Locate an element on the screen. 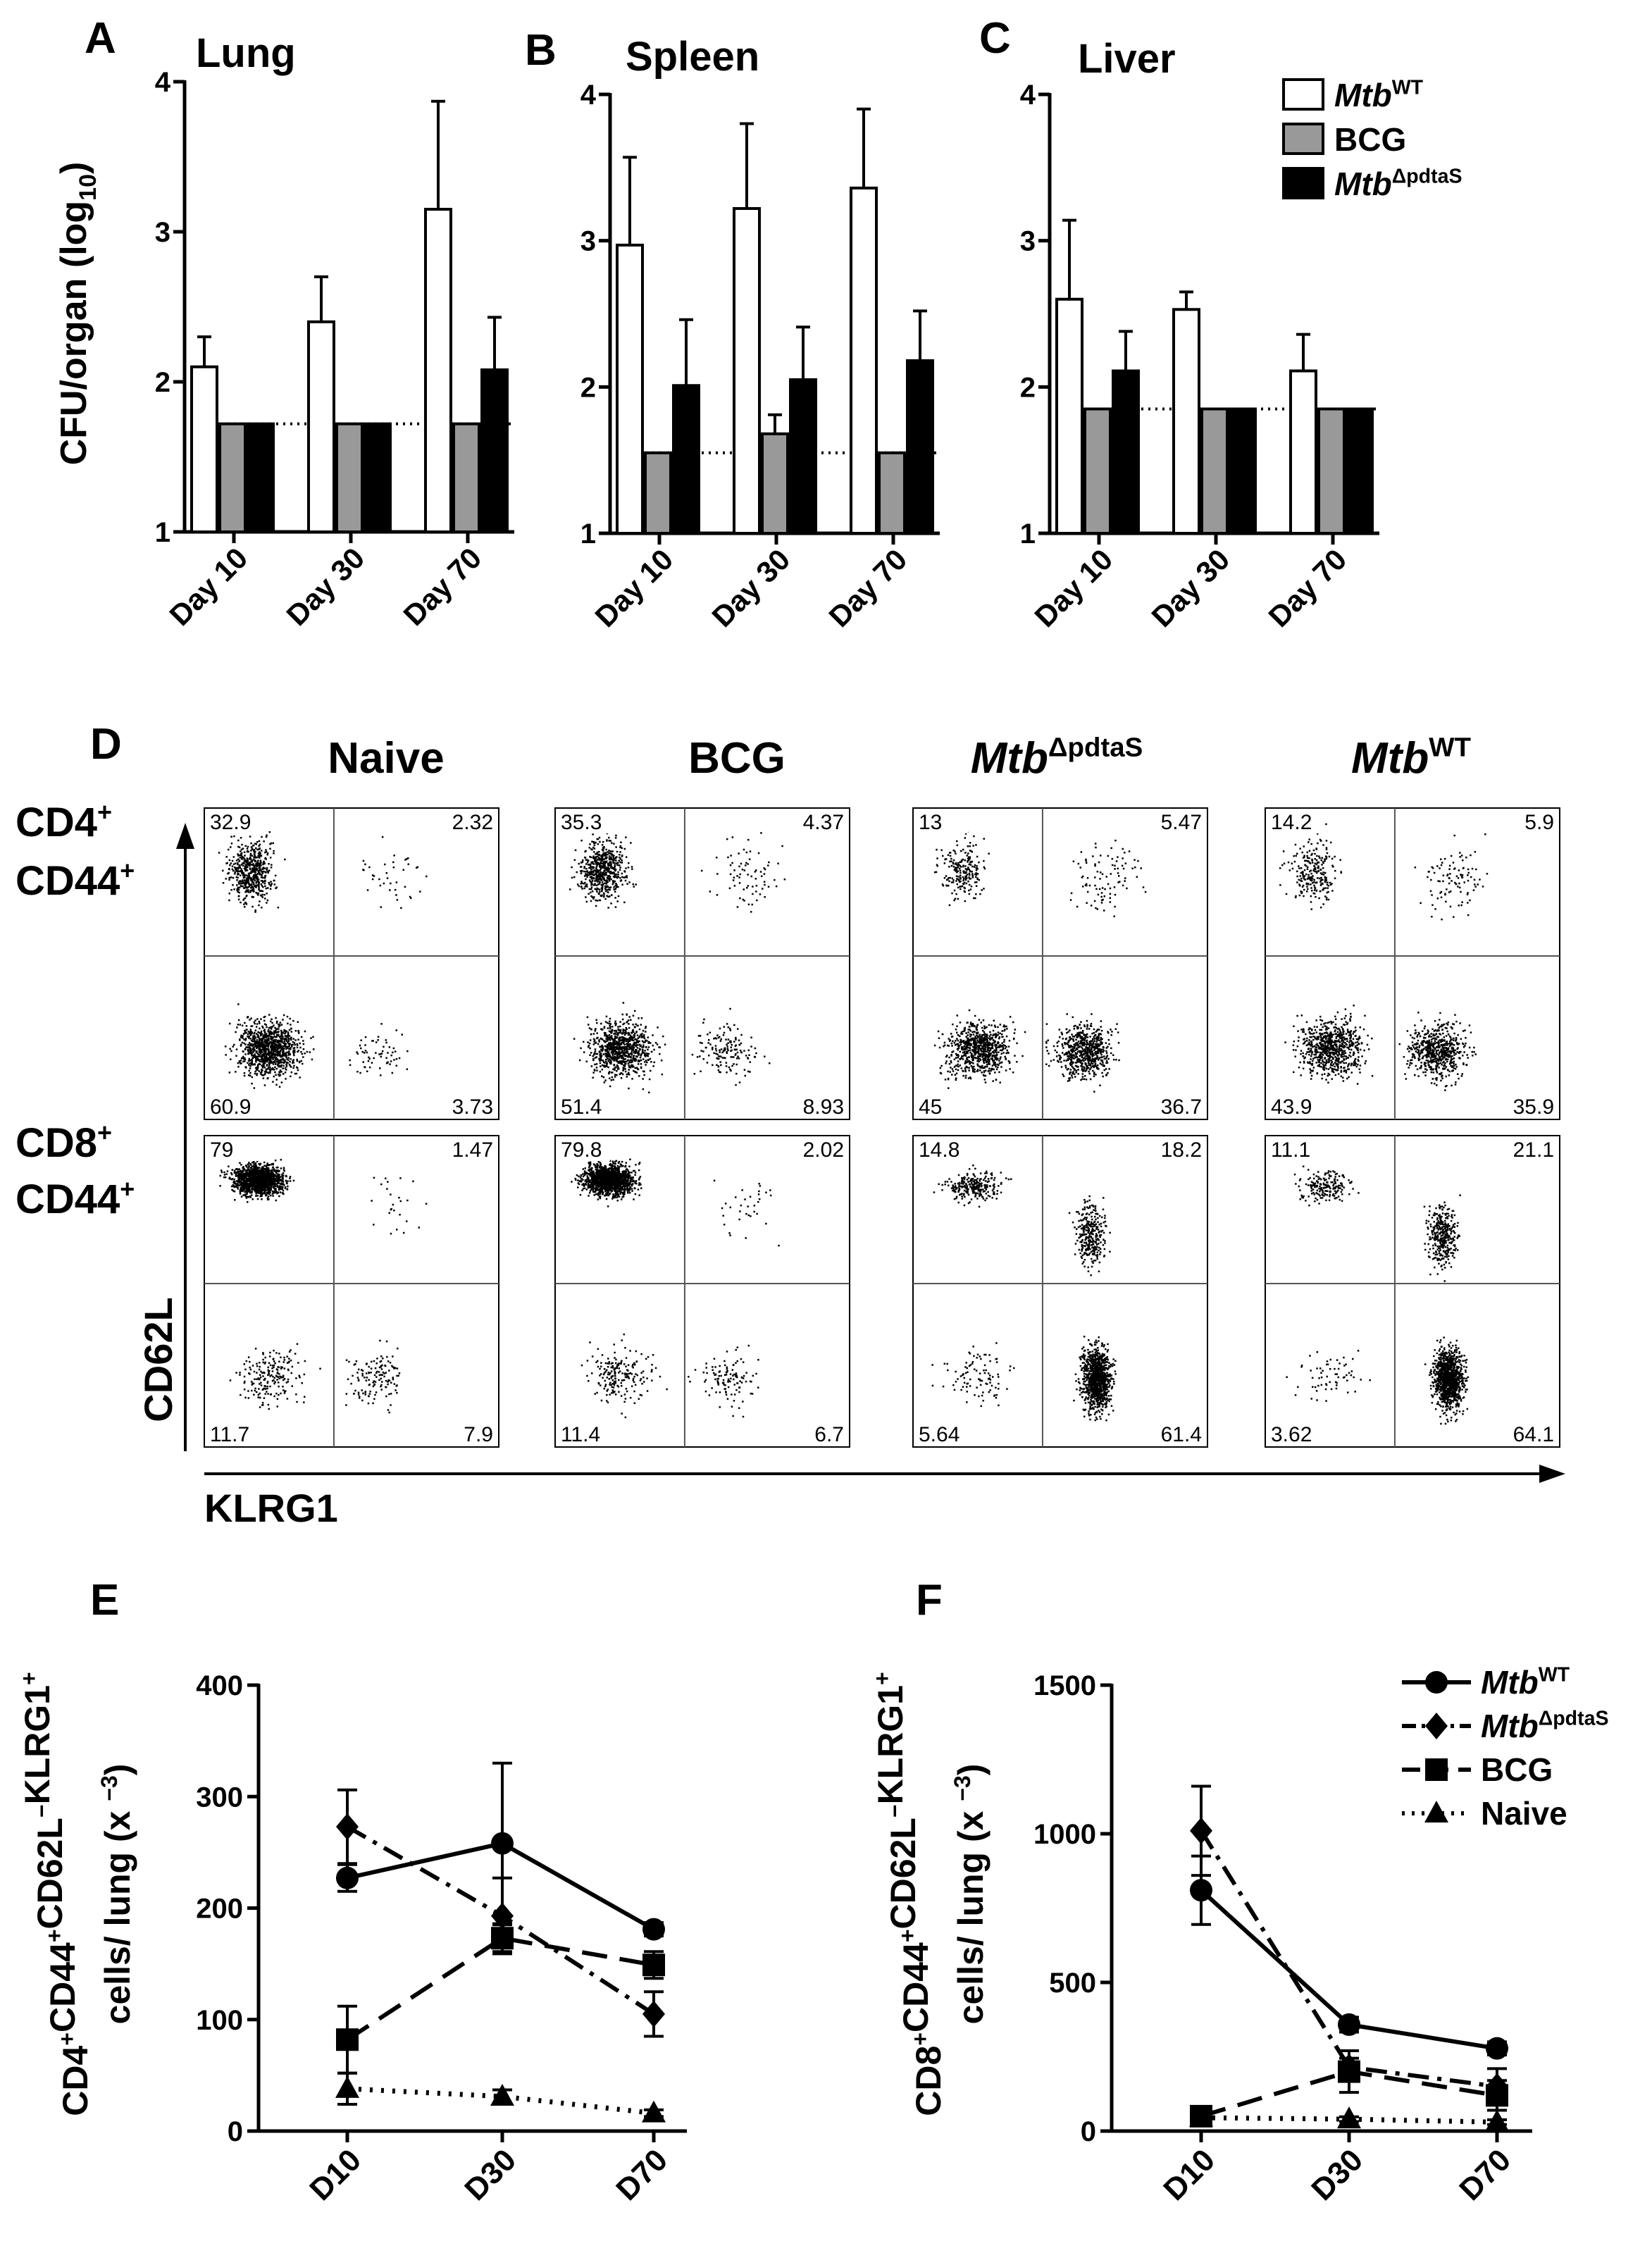 Image resolution: width=1652 pixels, height=2248 pixels. series-naive is located at coordinates (500, 2097).